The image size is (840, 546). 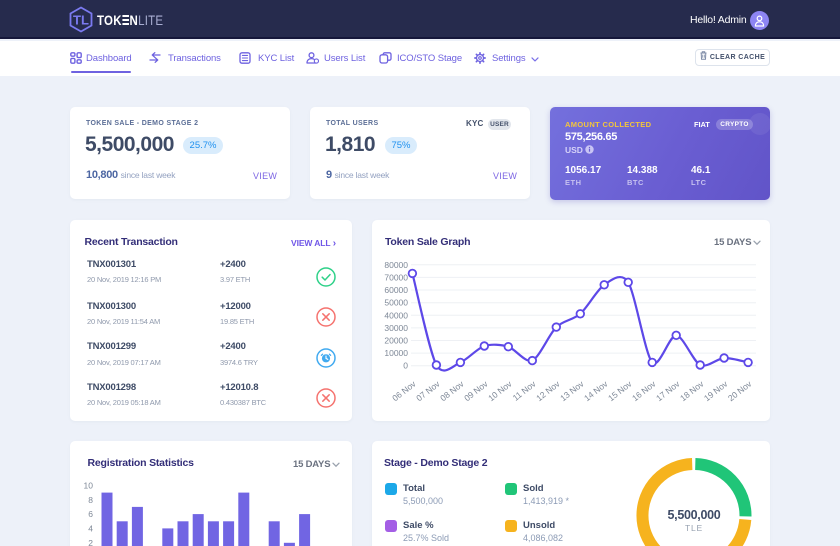 I want to click on svg-text: 0, so click(x=405, y=366).